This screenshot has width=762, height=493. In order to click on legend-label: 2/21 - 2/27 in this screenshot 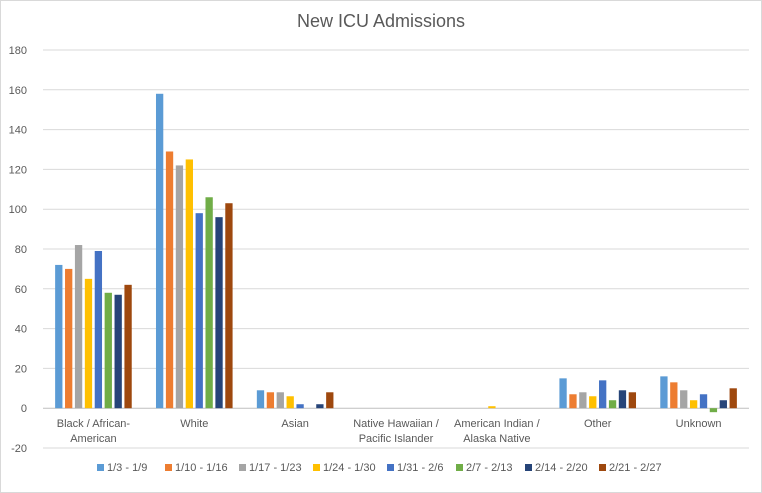, I will do `click(635, 468)`.